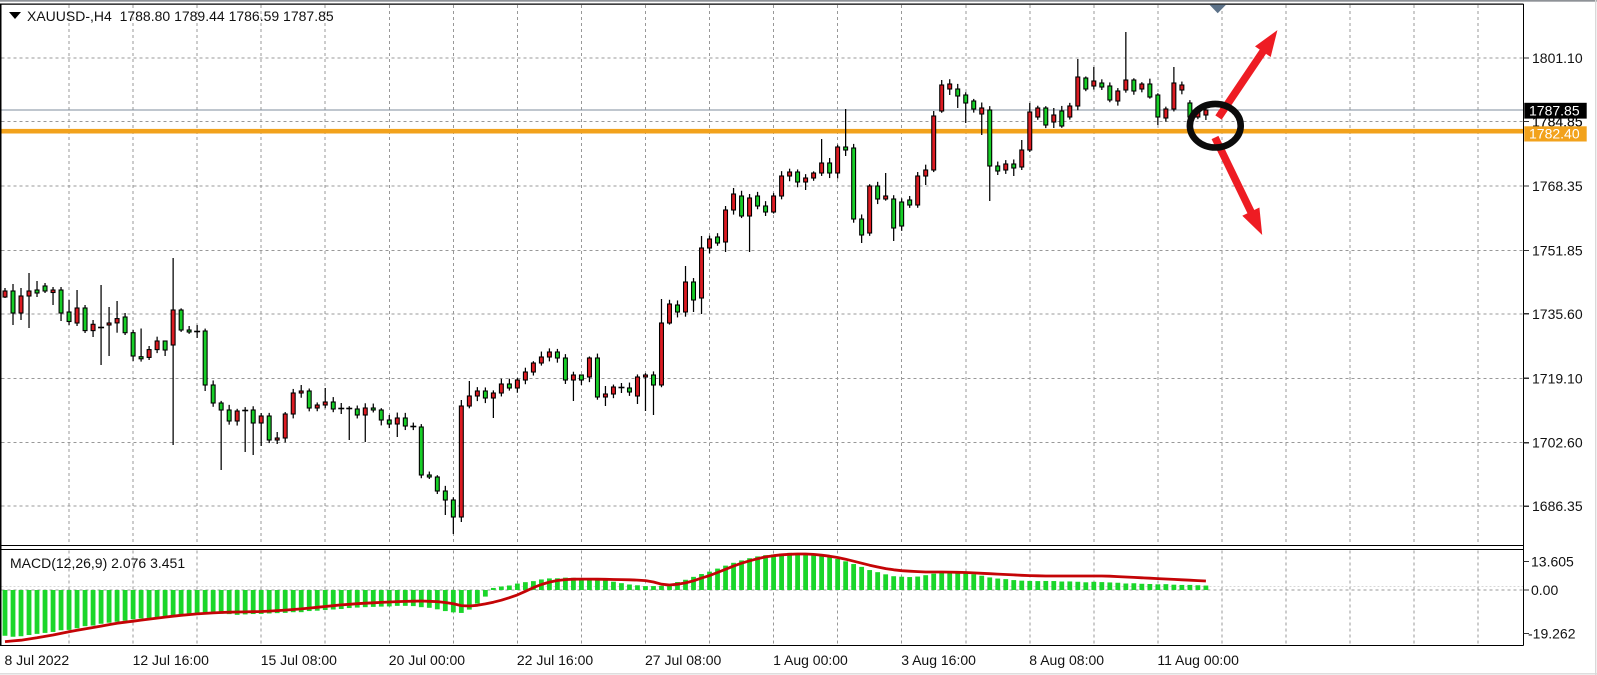 The image size is (1597, 675). Describe the element at coordinates (1557, 506) in the screenshot. I see `svg-text: 1686.35` at that location.